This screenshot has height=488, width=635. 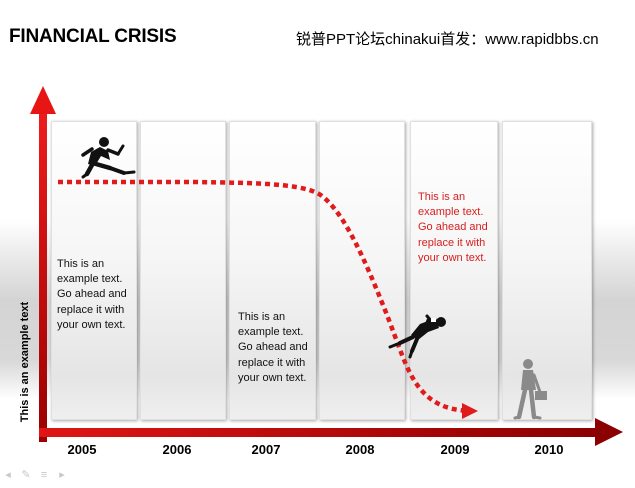 I want to click on slideshow-toolbar: ◂ ✎ ≡ ▸, so click(x=35, y=475).